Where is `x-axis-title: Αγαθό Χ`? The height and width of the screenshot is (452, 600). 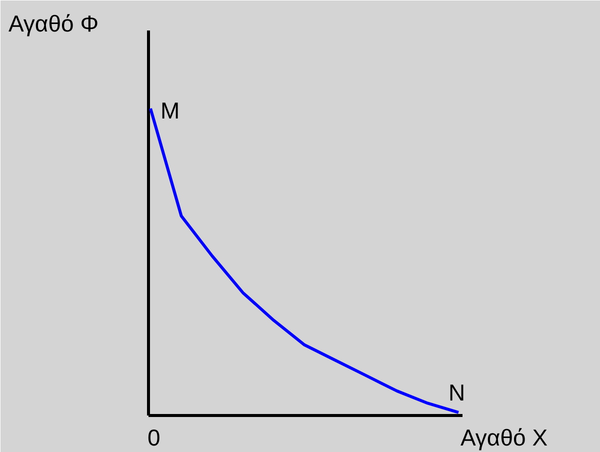 x-axis-title: Αγαθό Χ is located at coordinates (504, 437).